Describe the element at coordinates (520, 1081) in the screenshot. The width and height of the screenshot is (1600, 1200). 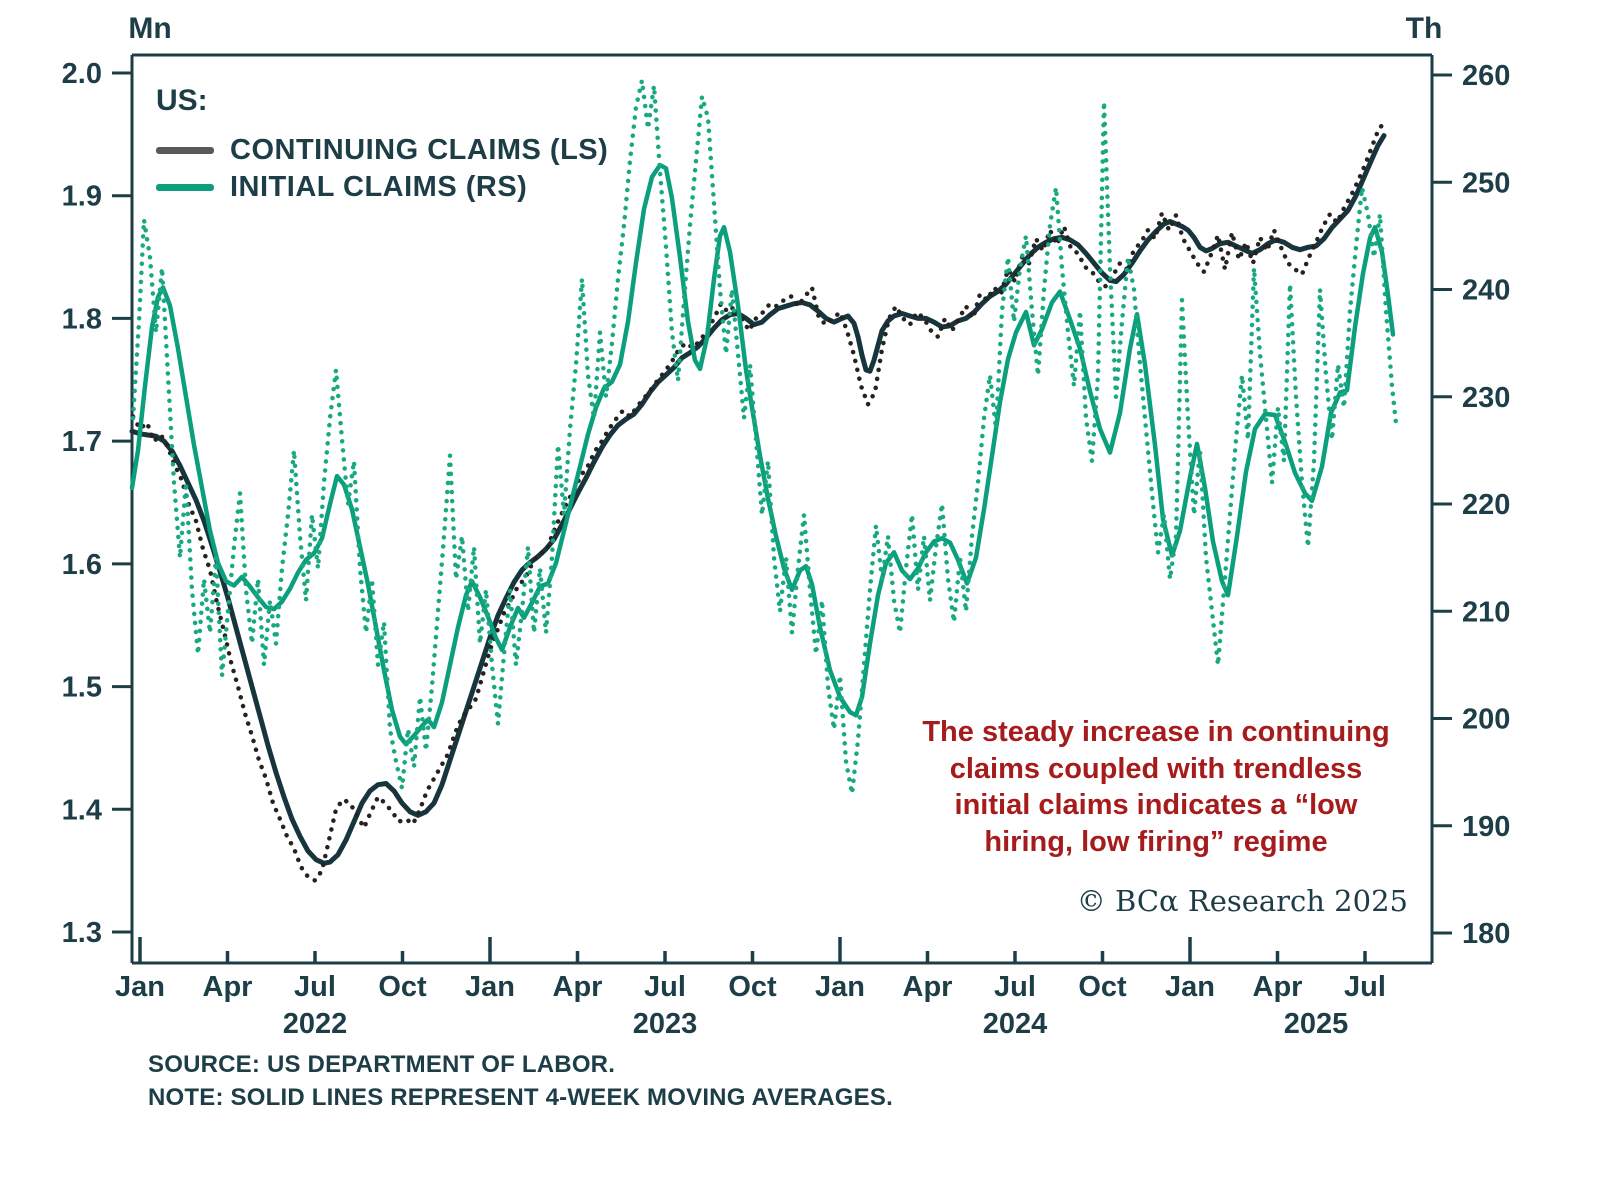
I see `chart-footnotes: SOURCE: US DEPARTMENT OF LABOR. NOTE` at that location.